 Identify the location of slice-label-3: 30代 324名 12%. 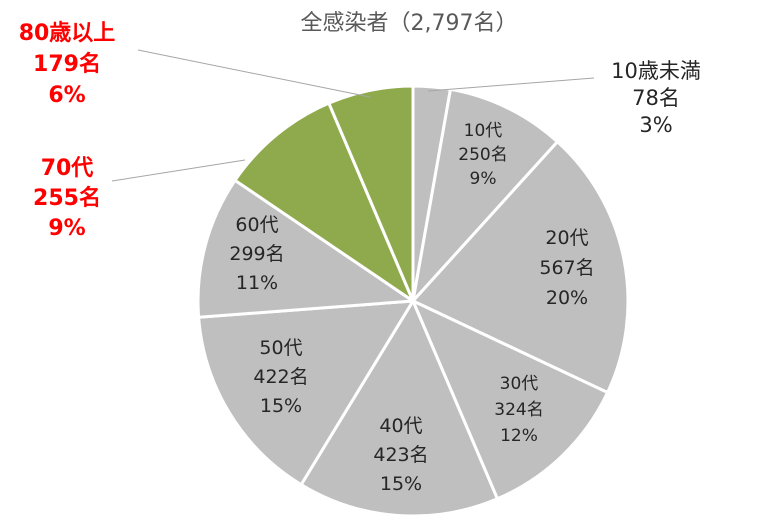
(518, 410).